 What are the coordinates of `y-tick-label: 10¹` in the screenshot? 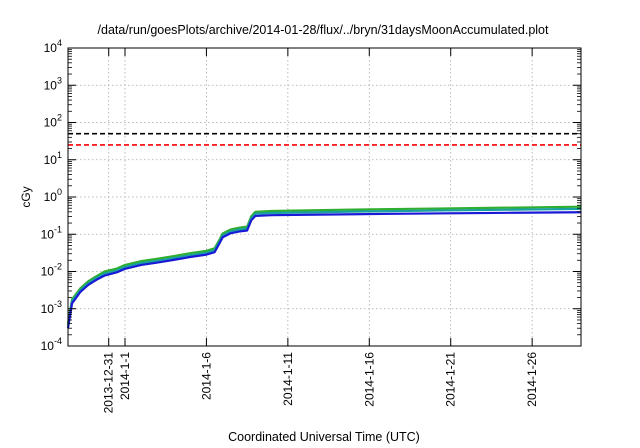 It's located at (53, 158).